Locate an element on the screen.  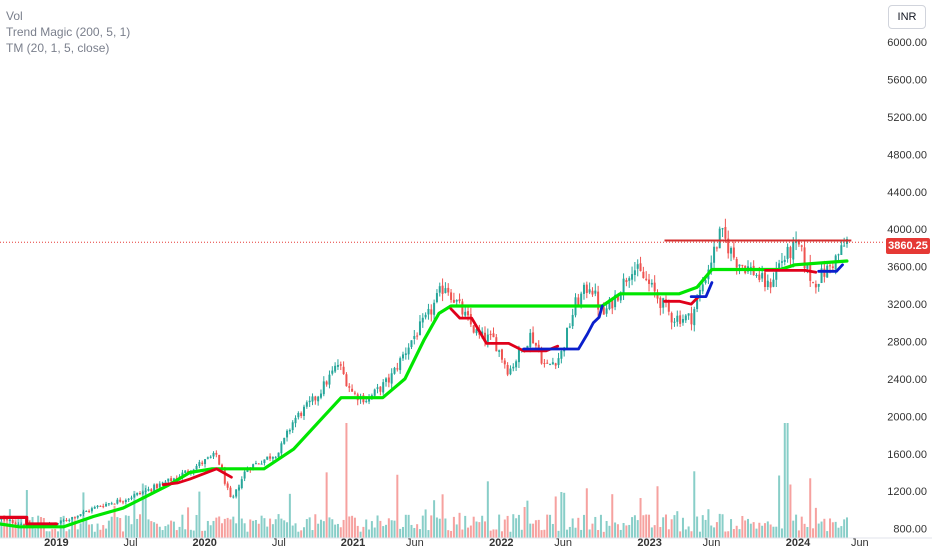
y-tick-label: 800.00 is located at coordinates (910, 530).